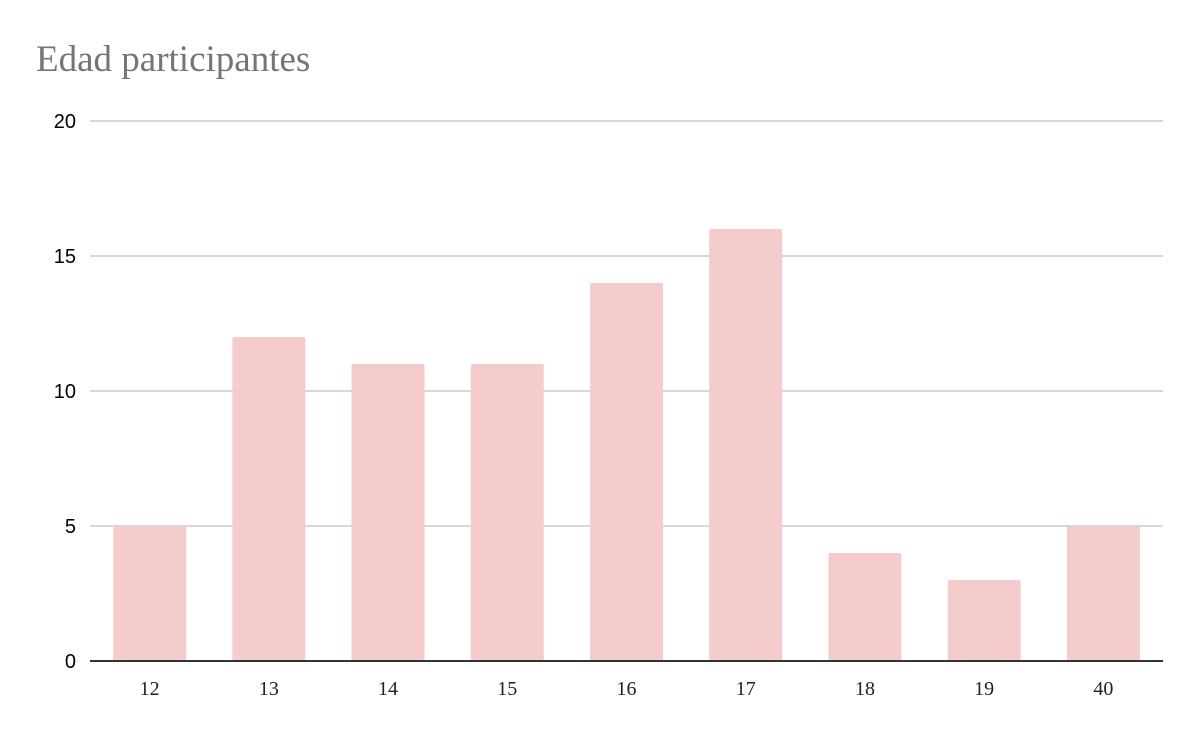 The width and height of the screenshot is (1200, 740). Describe the element at coordinates (70, 662) in the screenshot. I see `y-tick-label: 0` at that location.